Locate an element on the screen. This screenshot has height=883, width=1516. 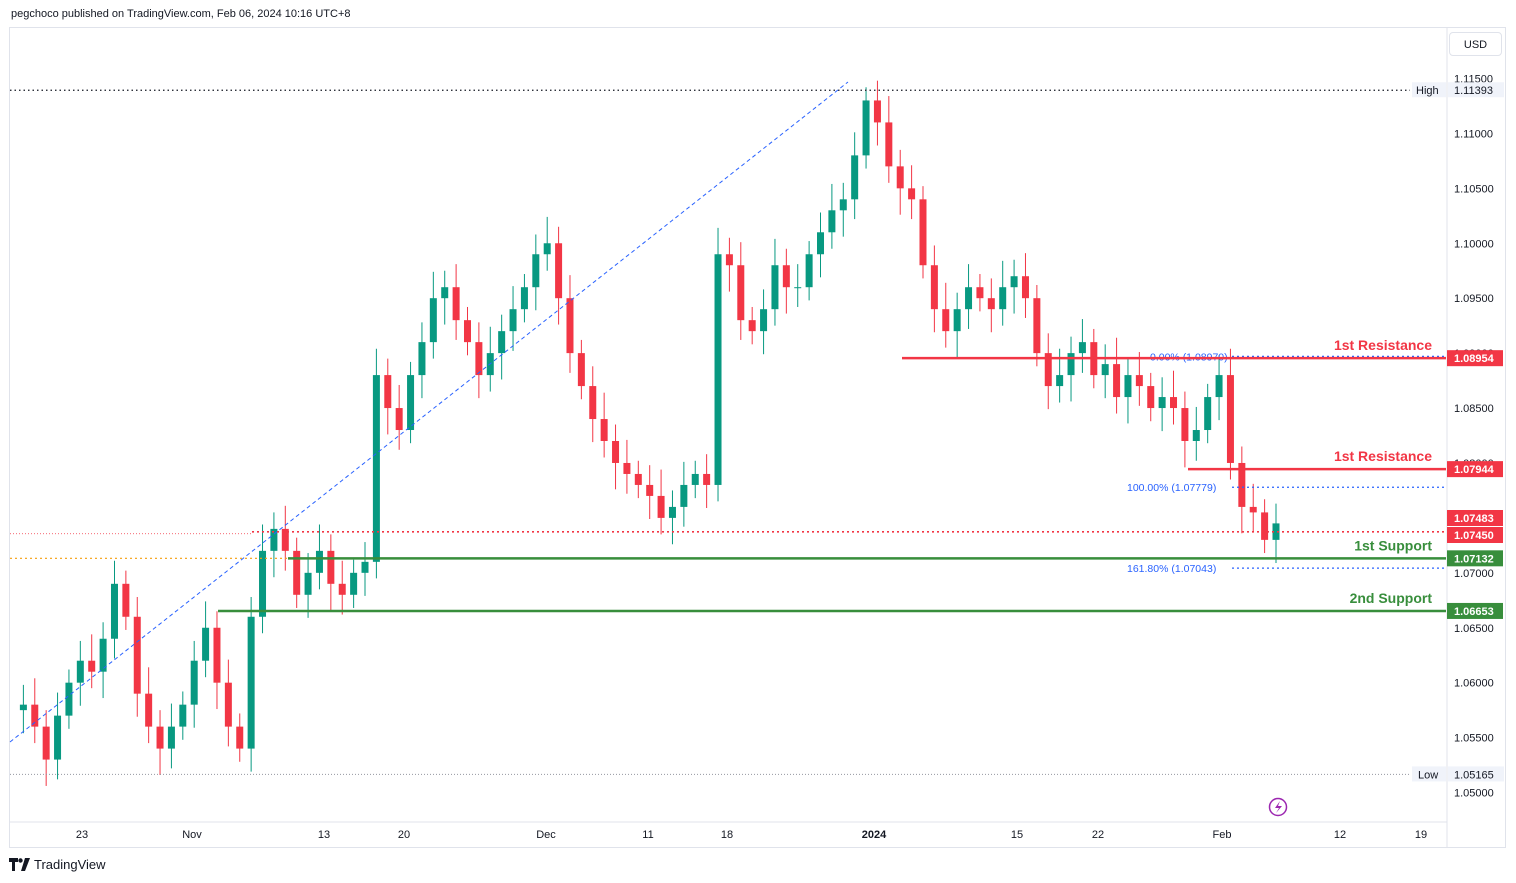
level-label: 1st Support is located at coordinates (1393, 545).